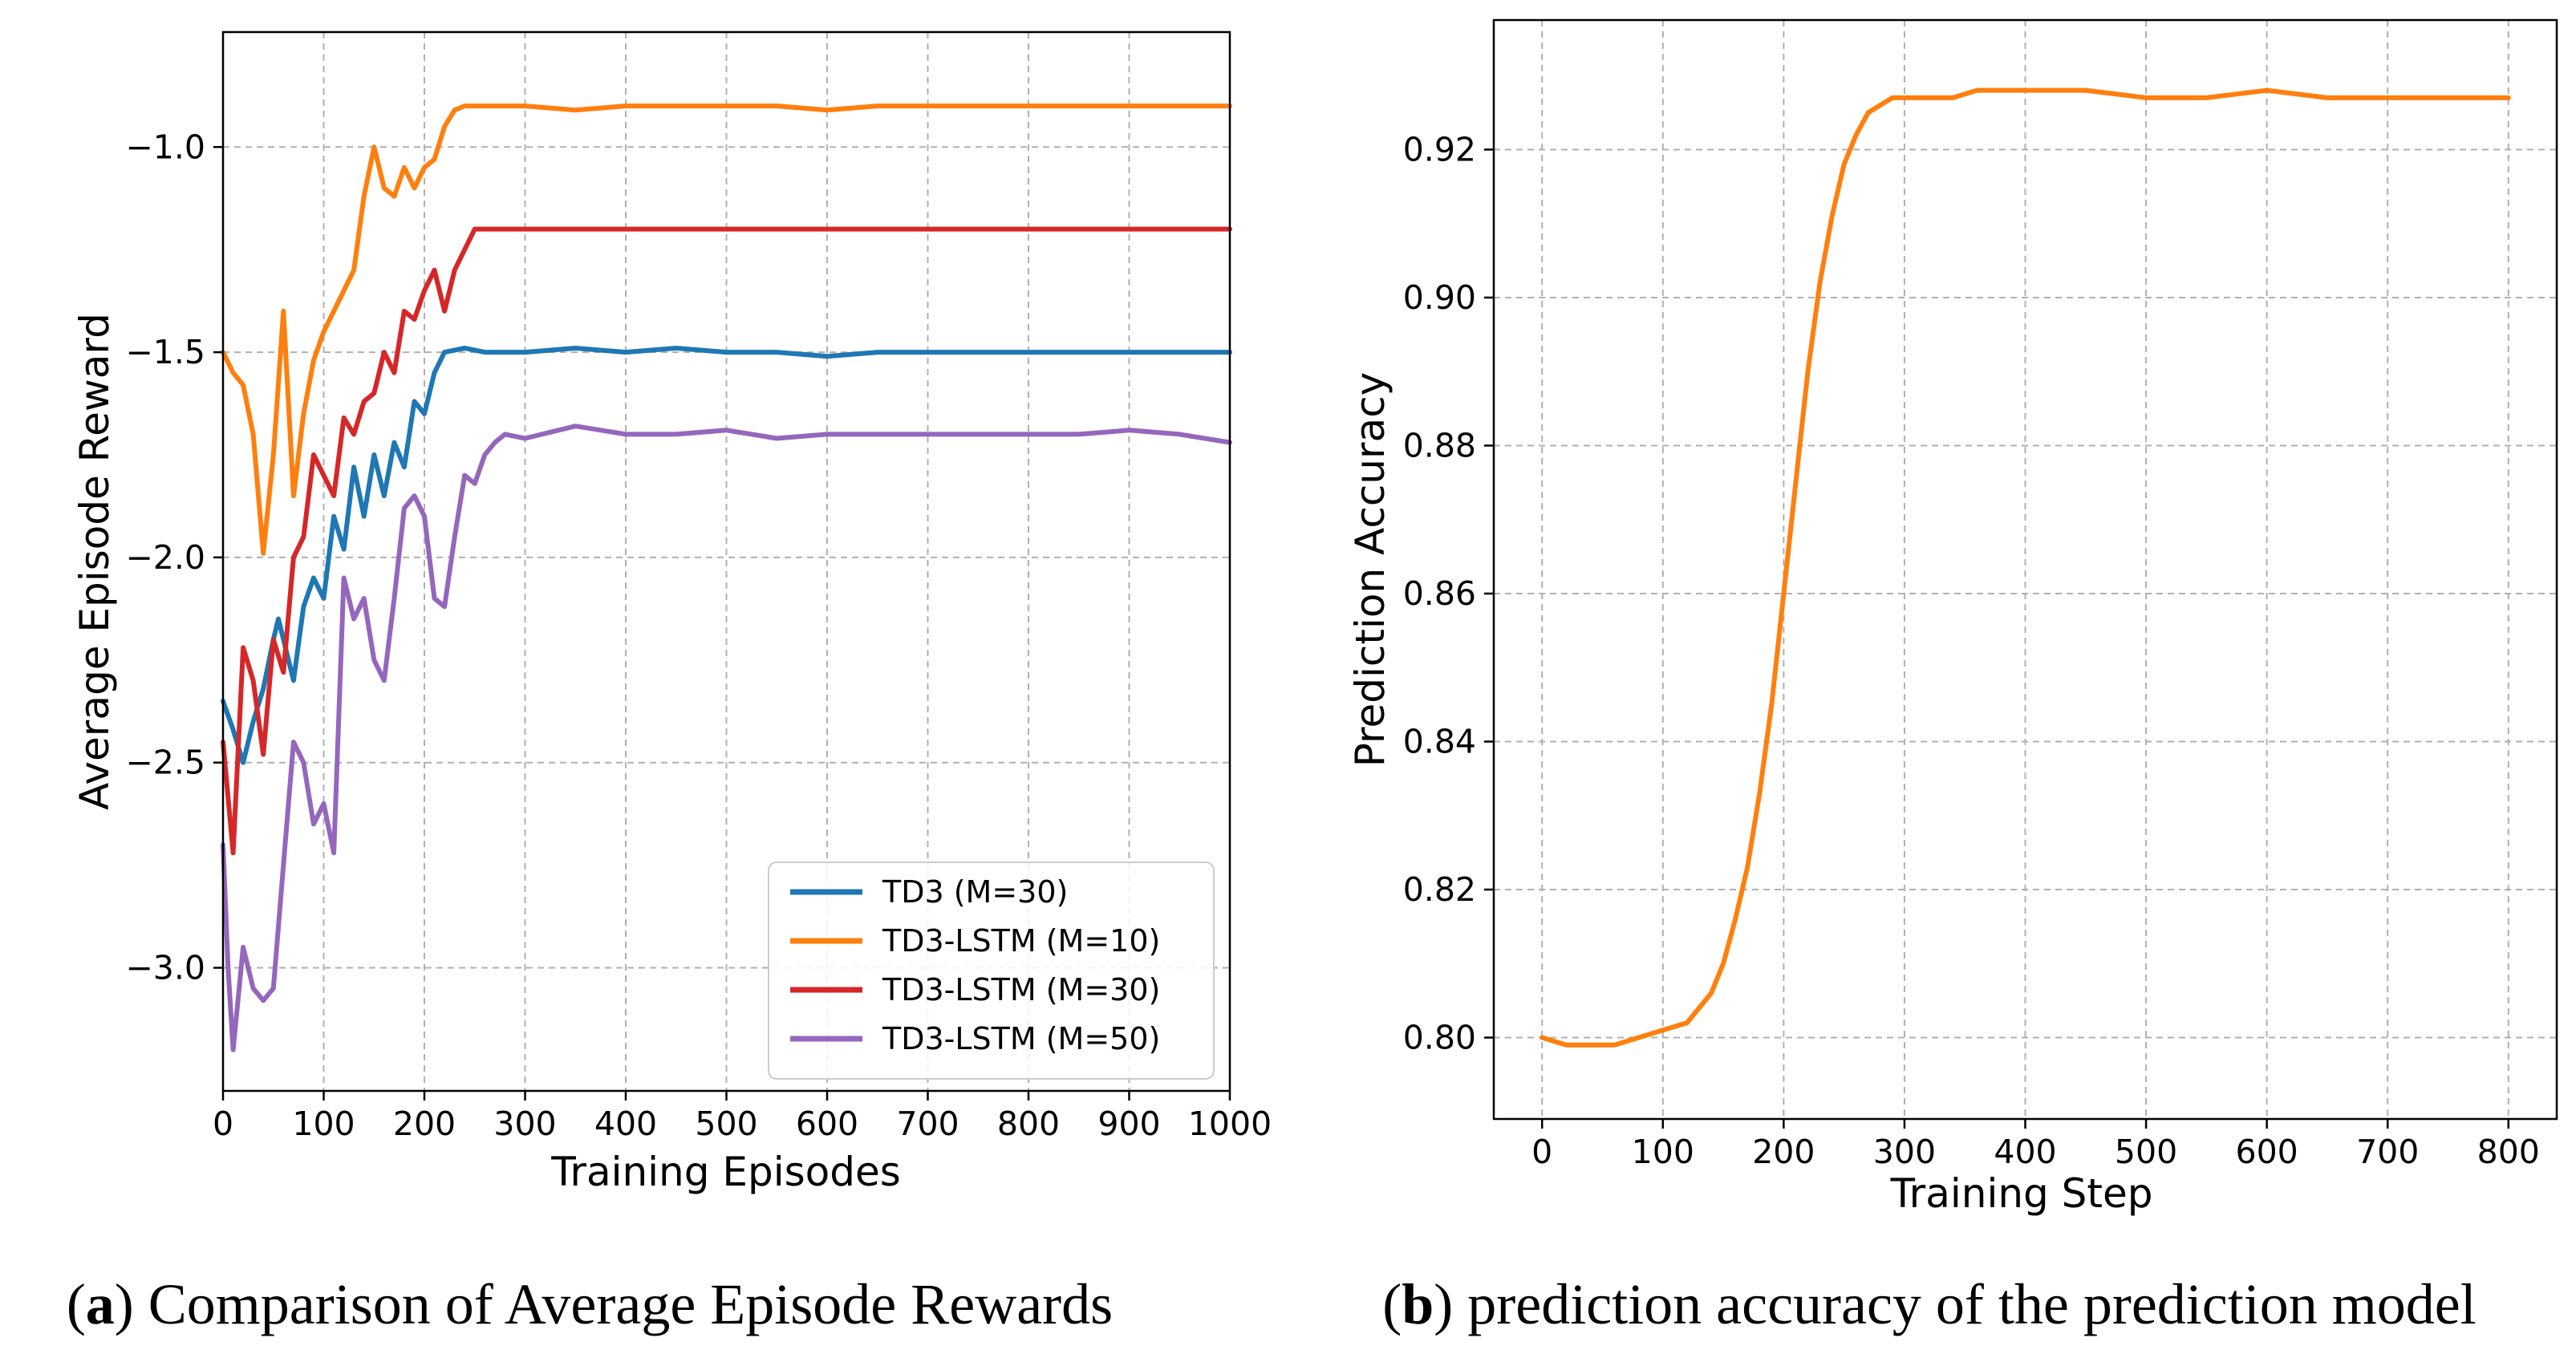  What do you see at coordinates (100, 1304) in the screenshot?
I see `caption-a-label: a` at bounding box center [100, 1304].